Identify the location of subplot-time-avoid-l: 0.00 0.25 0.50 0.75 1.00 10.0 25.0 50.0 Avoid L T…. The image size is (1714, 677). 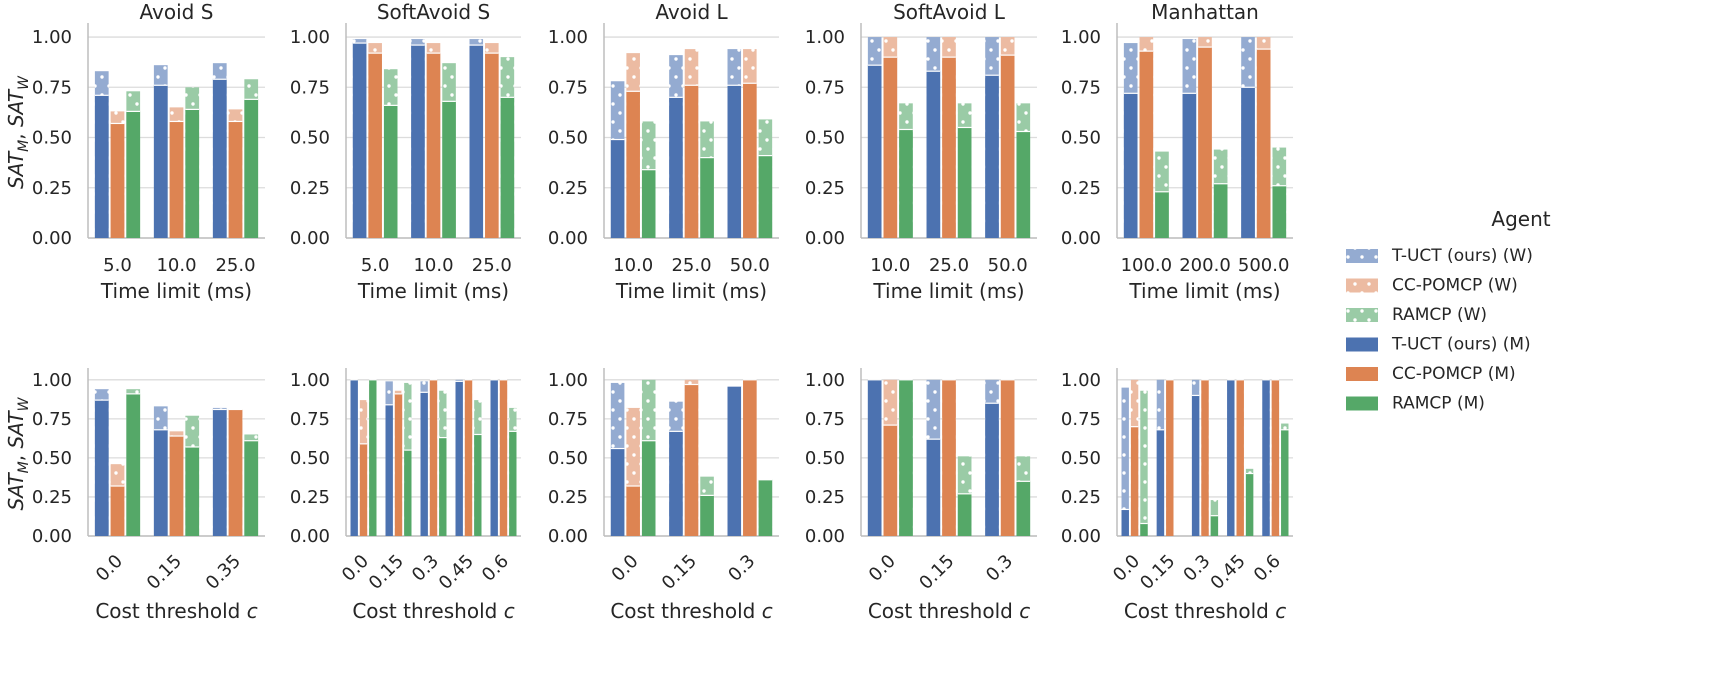
(663, 151).